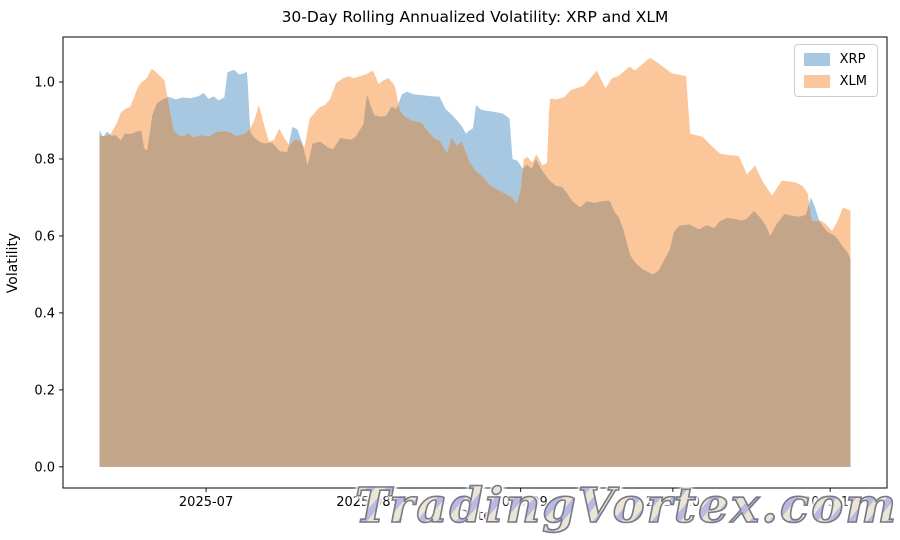 Image resolution: width=900 pixels, height=540 pixels. I want to click on y-tick-label: 0.2, so click(44, 390).